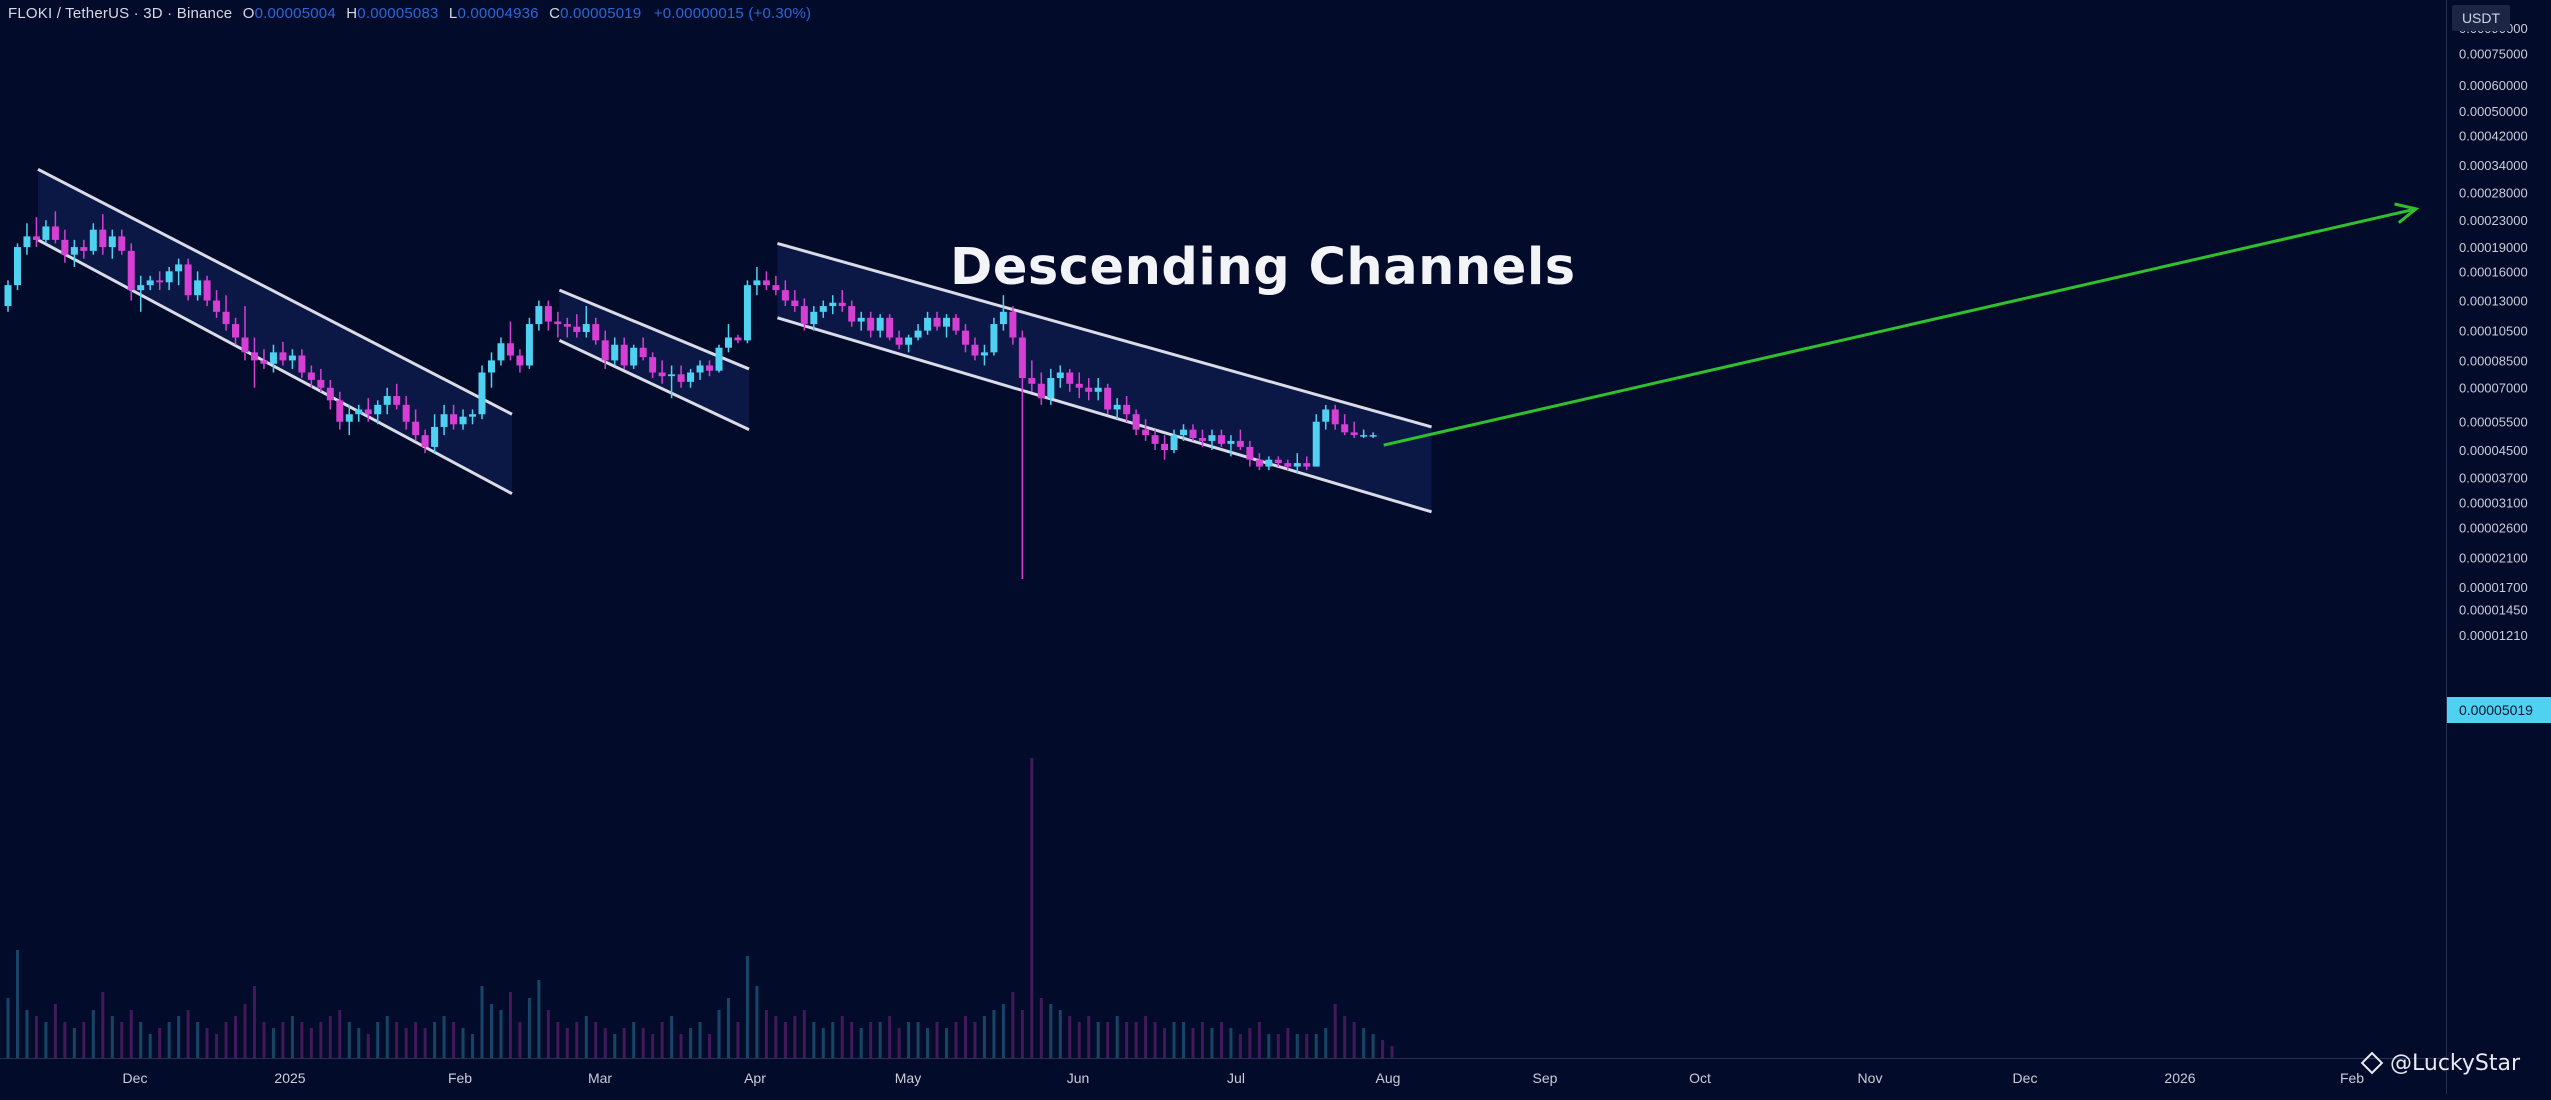  I want to click on time-tick-label: Sep, so click(1545, 1078).